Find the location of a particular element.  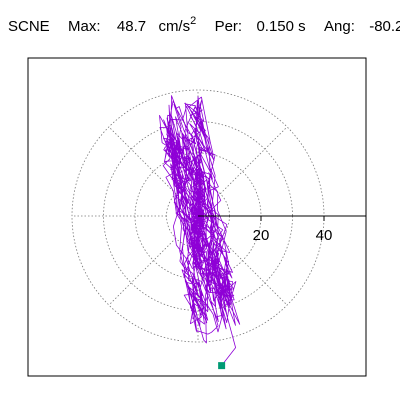

period-label: Per: is located at coordinates (228, 26).